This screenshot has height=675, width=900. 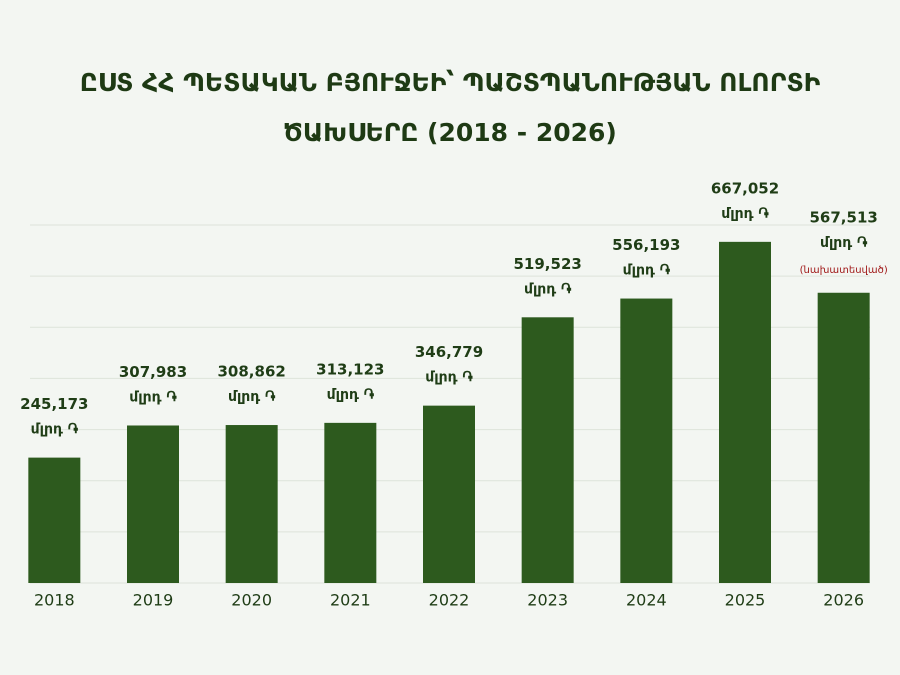 What do you see at coordinates (646, 245) in the screenshot?
I see `value-label: 556,193` at bounding box center [646, 245].